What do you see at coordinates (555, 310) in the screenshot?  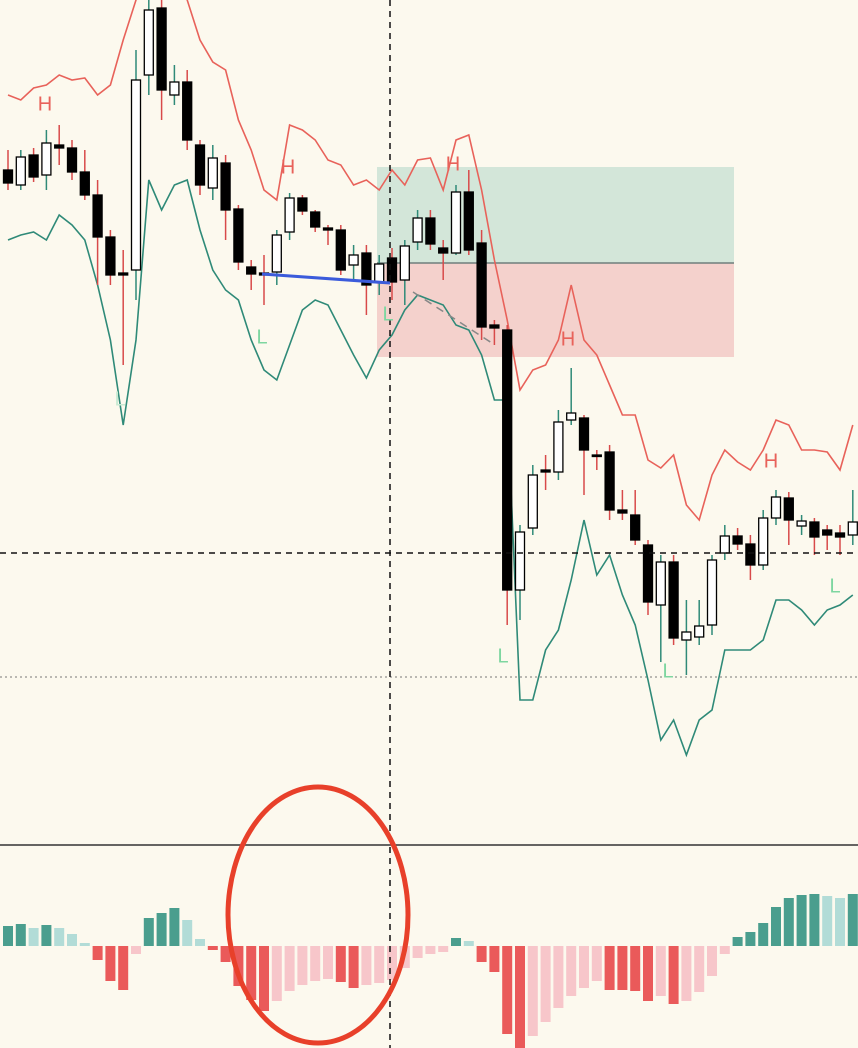 I see `loss-zone` at bounding box center [555, 310].